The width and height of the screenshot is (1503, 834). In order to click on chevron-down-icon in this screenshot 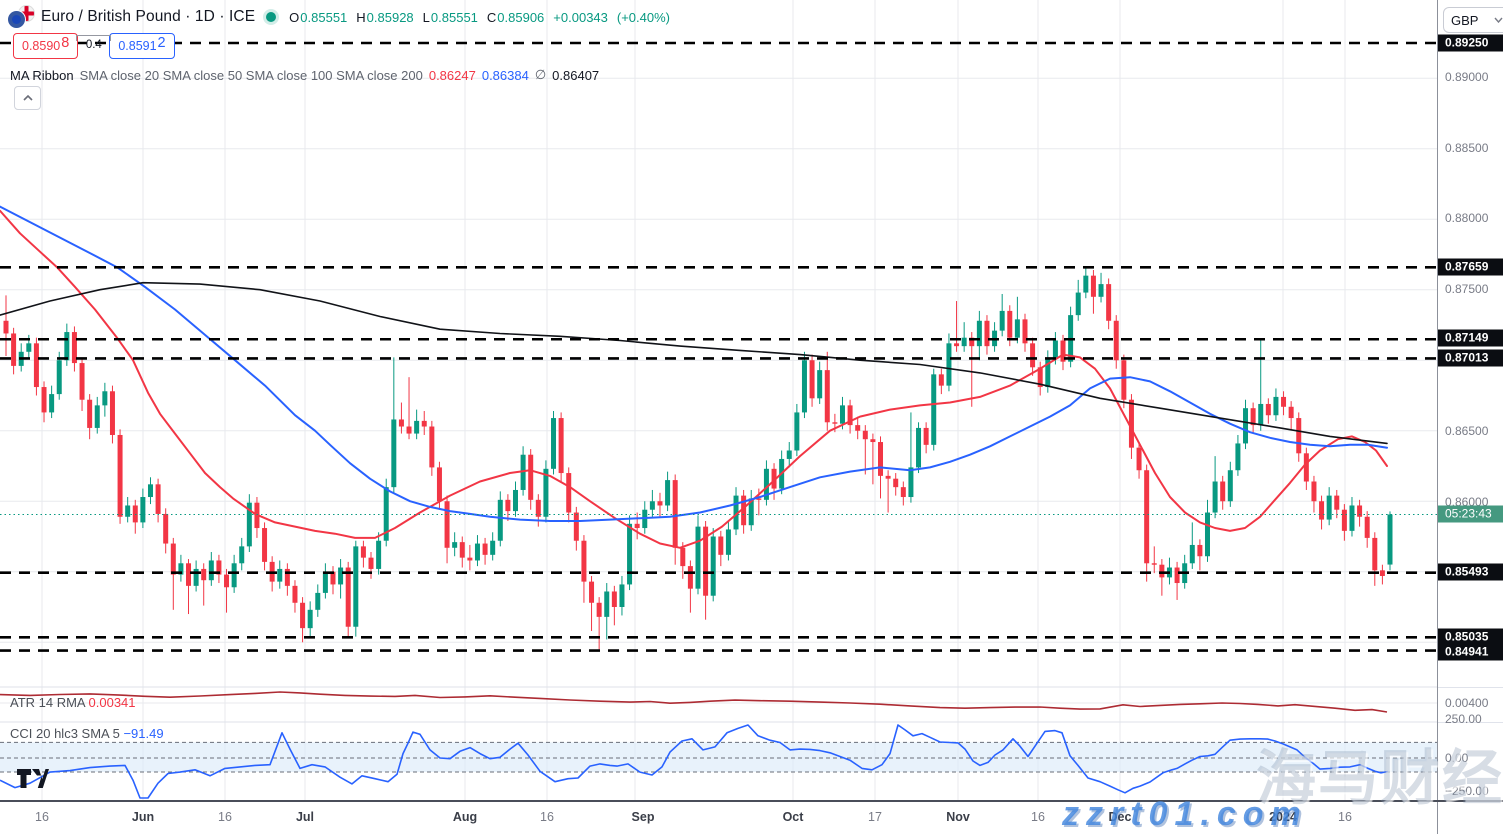, I will do `click(1498, 20)`.